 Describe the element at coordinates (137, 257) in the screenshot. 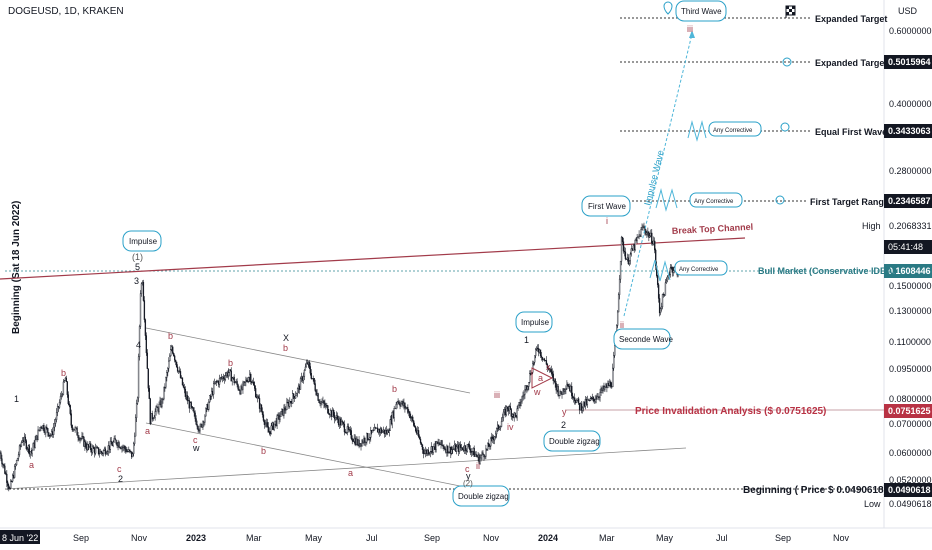

I see `wave-label: (1)` at that location.